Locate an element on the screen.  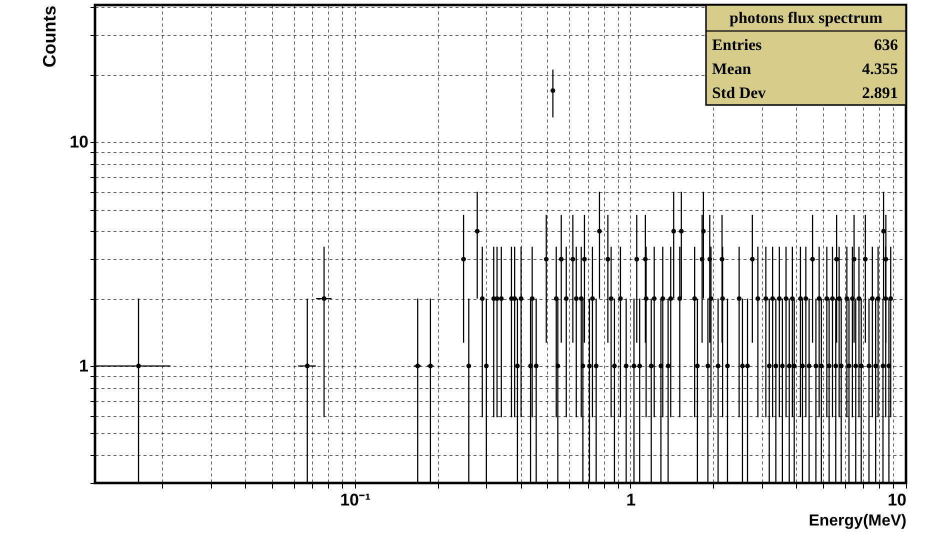
text: Entries 636 is located at coordinates (805, 45).